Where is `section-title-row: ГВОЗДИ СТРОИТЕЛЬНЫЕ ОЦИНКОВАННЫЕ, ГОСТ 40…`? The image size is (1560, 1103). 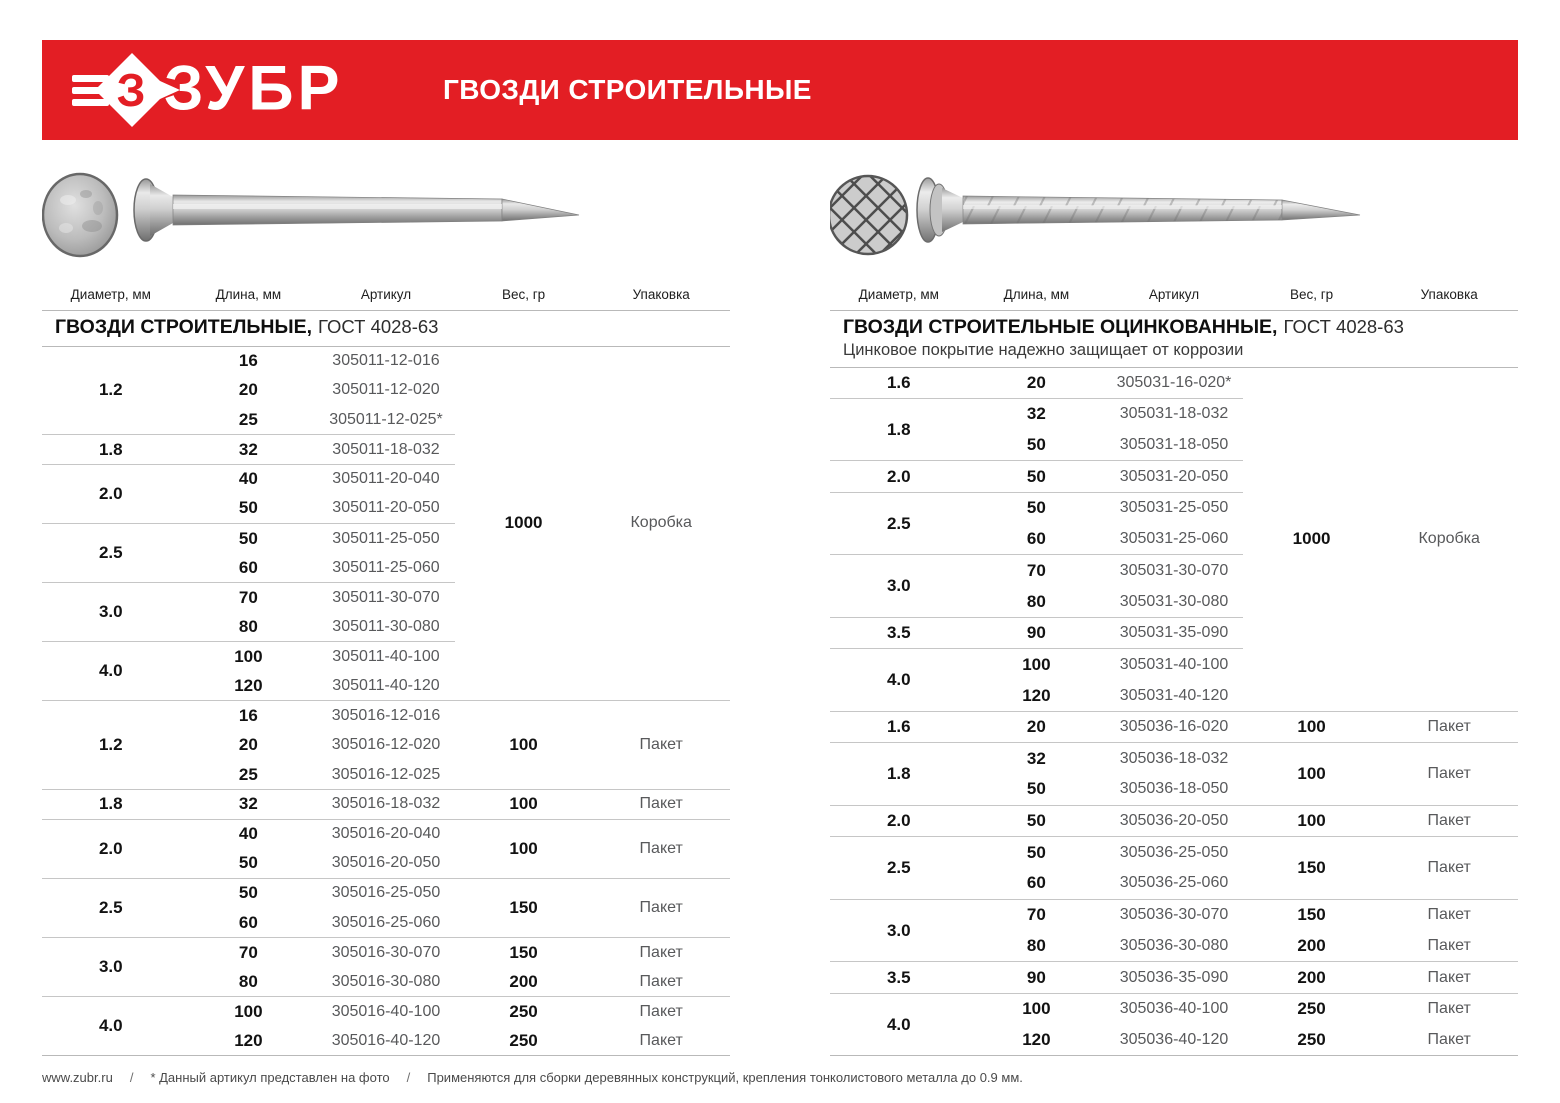
section-title-row: ГВОЗДИ СТРОИТЕЛЬНЫЕ ОЦИНКОВАННЫЕ, ГОСТ 40… is located at coordinates (1174, 339).